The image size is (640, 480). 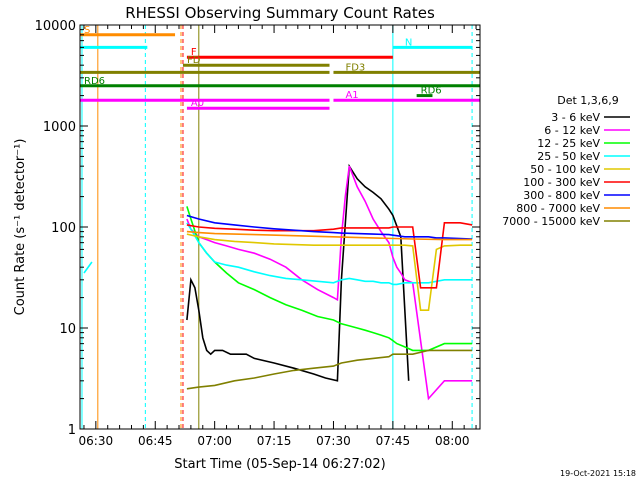 I want to click on legend-label-6: 300 - 800 keV, so click(x=561, y=195).